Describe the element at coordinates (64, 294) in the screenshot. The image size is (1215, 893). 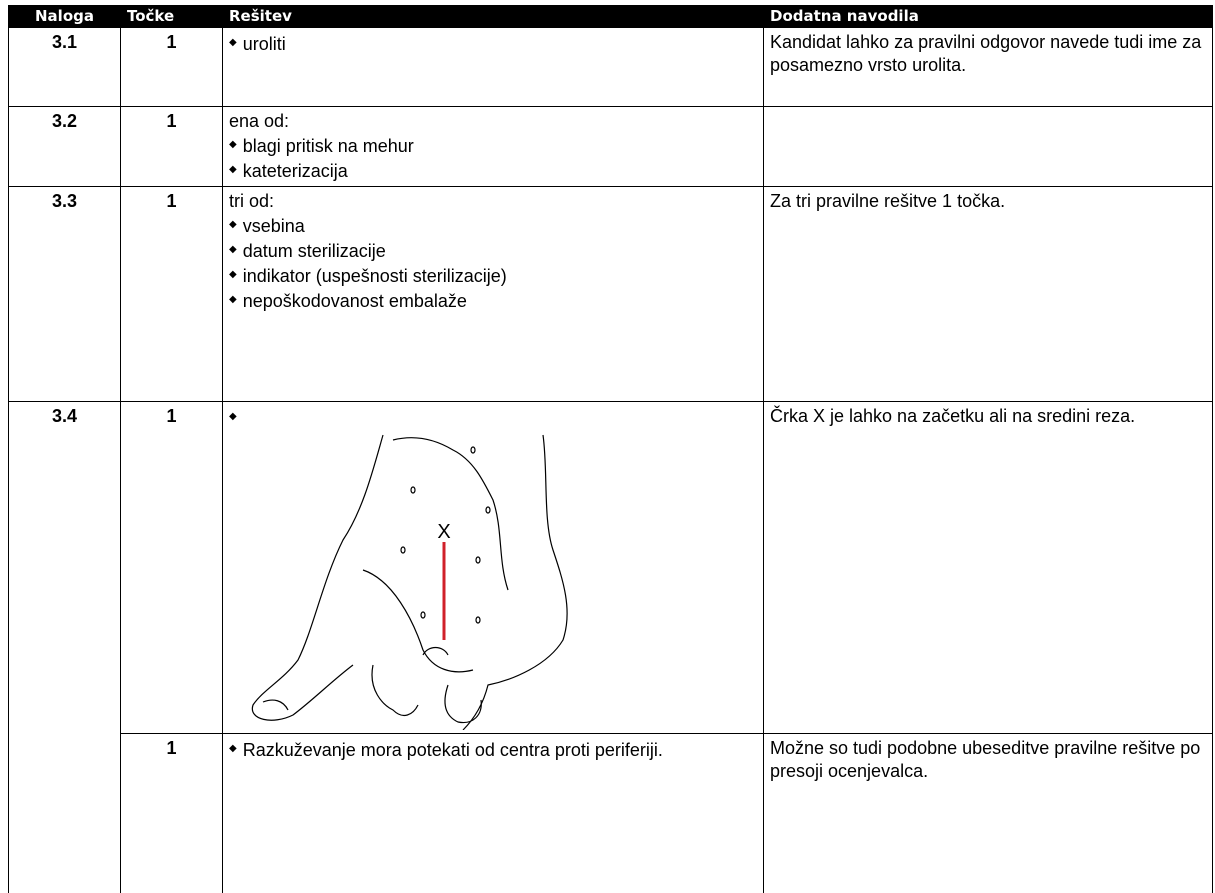
I see `task-cell: 3.3` at that location.